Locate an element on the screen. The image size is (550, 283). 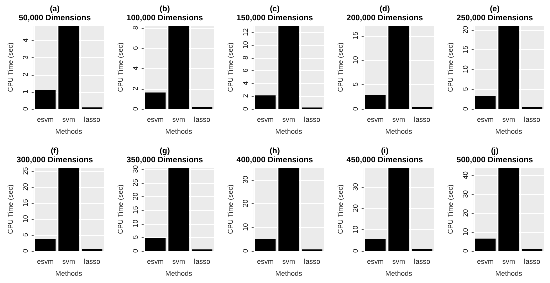
chart-title: (g) is located at coordinates (165, 150).